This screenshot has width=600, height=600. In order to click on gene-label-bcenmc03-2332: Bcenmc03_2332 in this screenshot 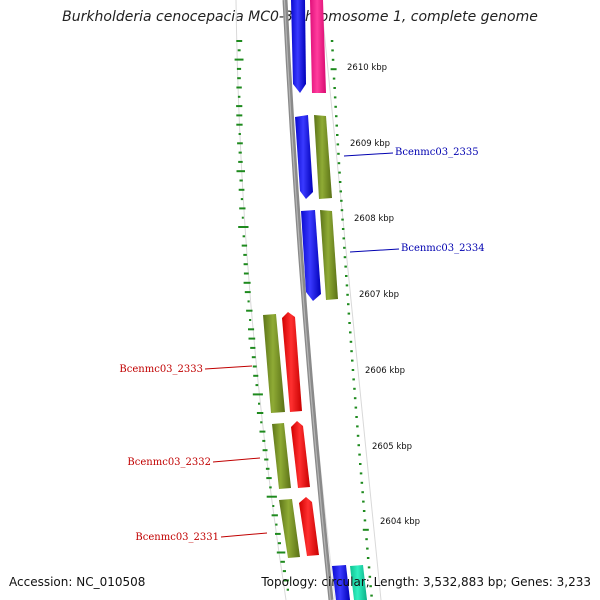, I will do `click(169, 462)`.